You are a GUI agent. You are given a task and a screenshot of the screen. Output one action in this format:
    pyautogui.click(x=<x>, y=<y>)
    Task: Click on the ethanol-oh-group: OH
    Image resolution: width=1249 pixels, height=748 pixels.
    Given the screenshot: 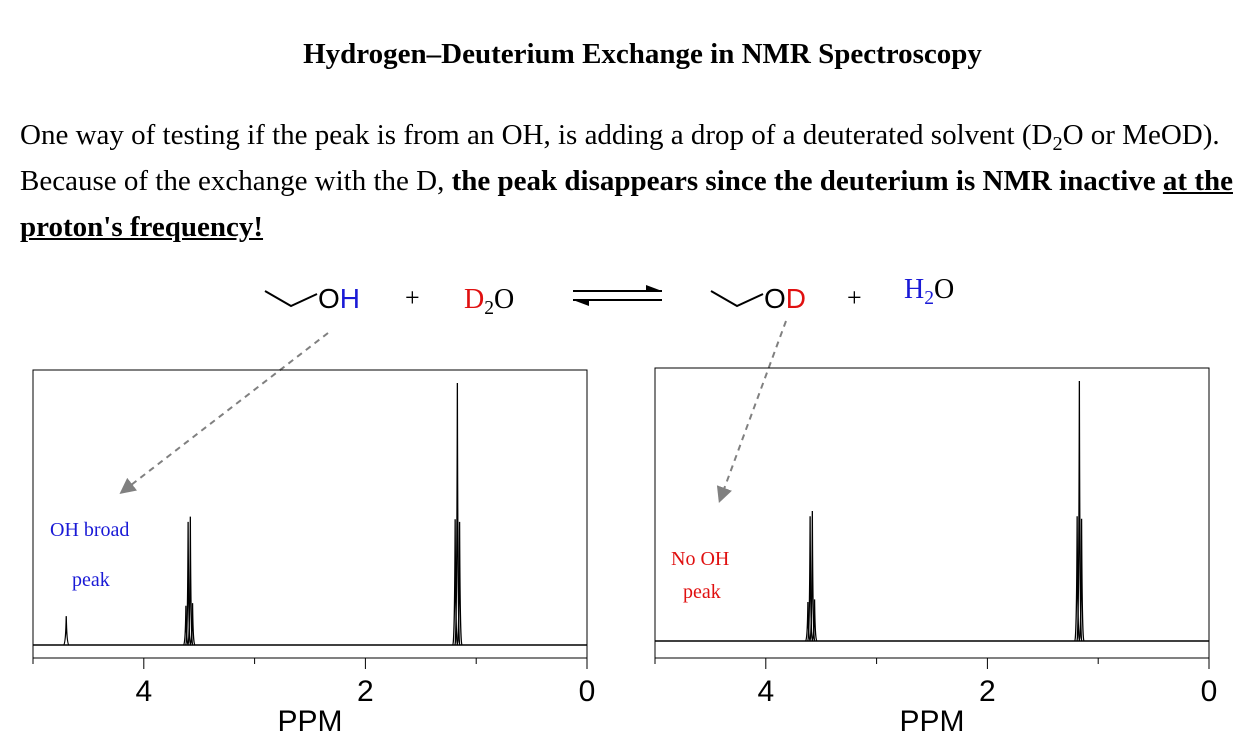 What is the action you would take?
    pyautogui.click(x=339, y=299)
    